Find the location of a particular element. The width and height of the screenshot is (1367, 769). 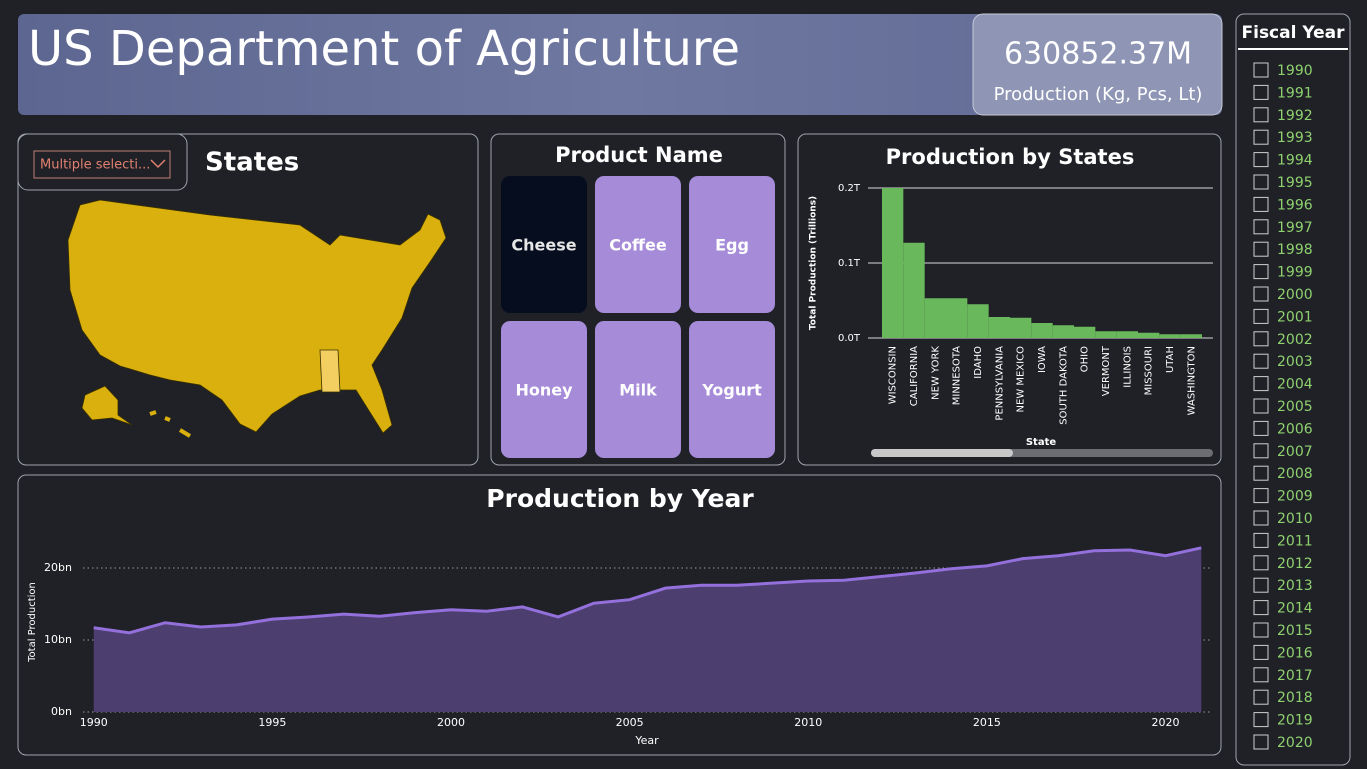

year-option: 2007 is located at coordinates (1295, 452).